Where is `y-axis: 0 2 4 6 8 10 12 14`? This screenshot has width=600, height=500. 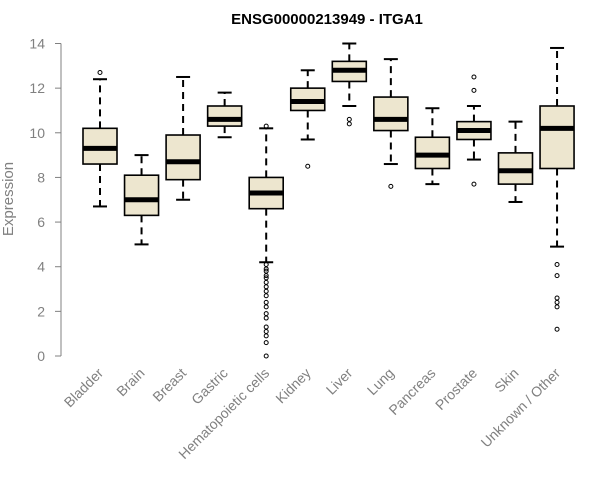 y-axis: 0 2 4 6 8 10 12 14 is located at coordinates (45, 200).